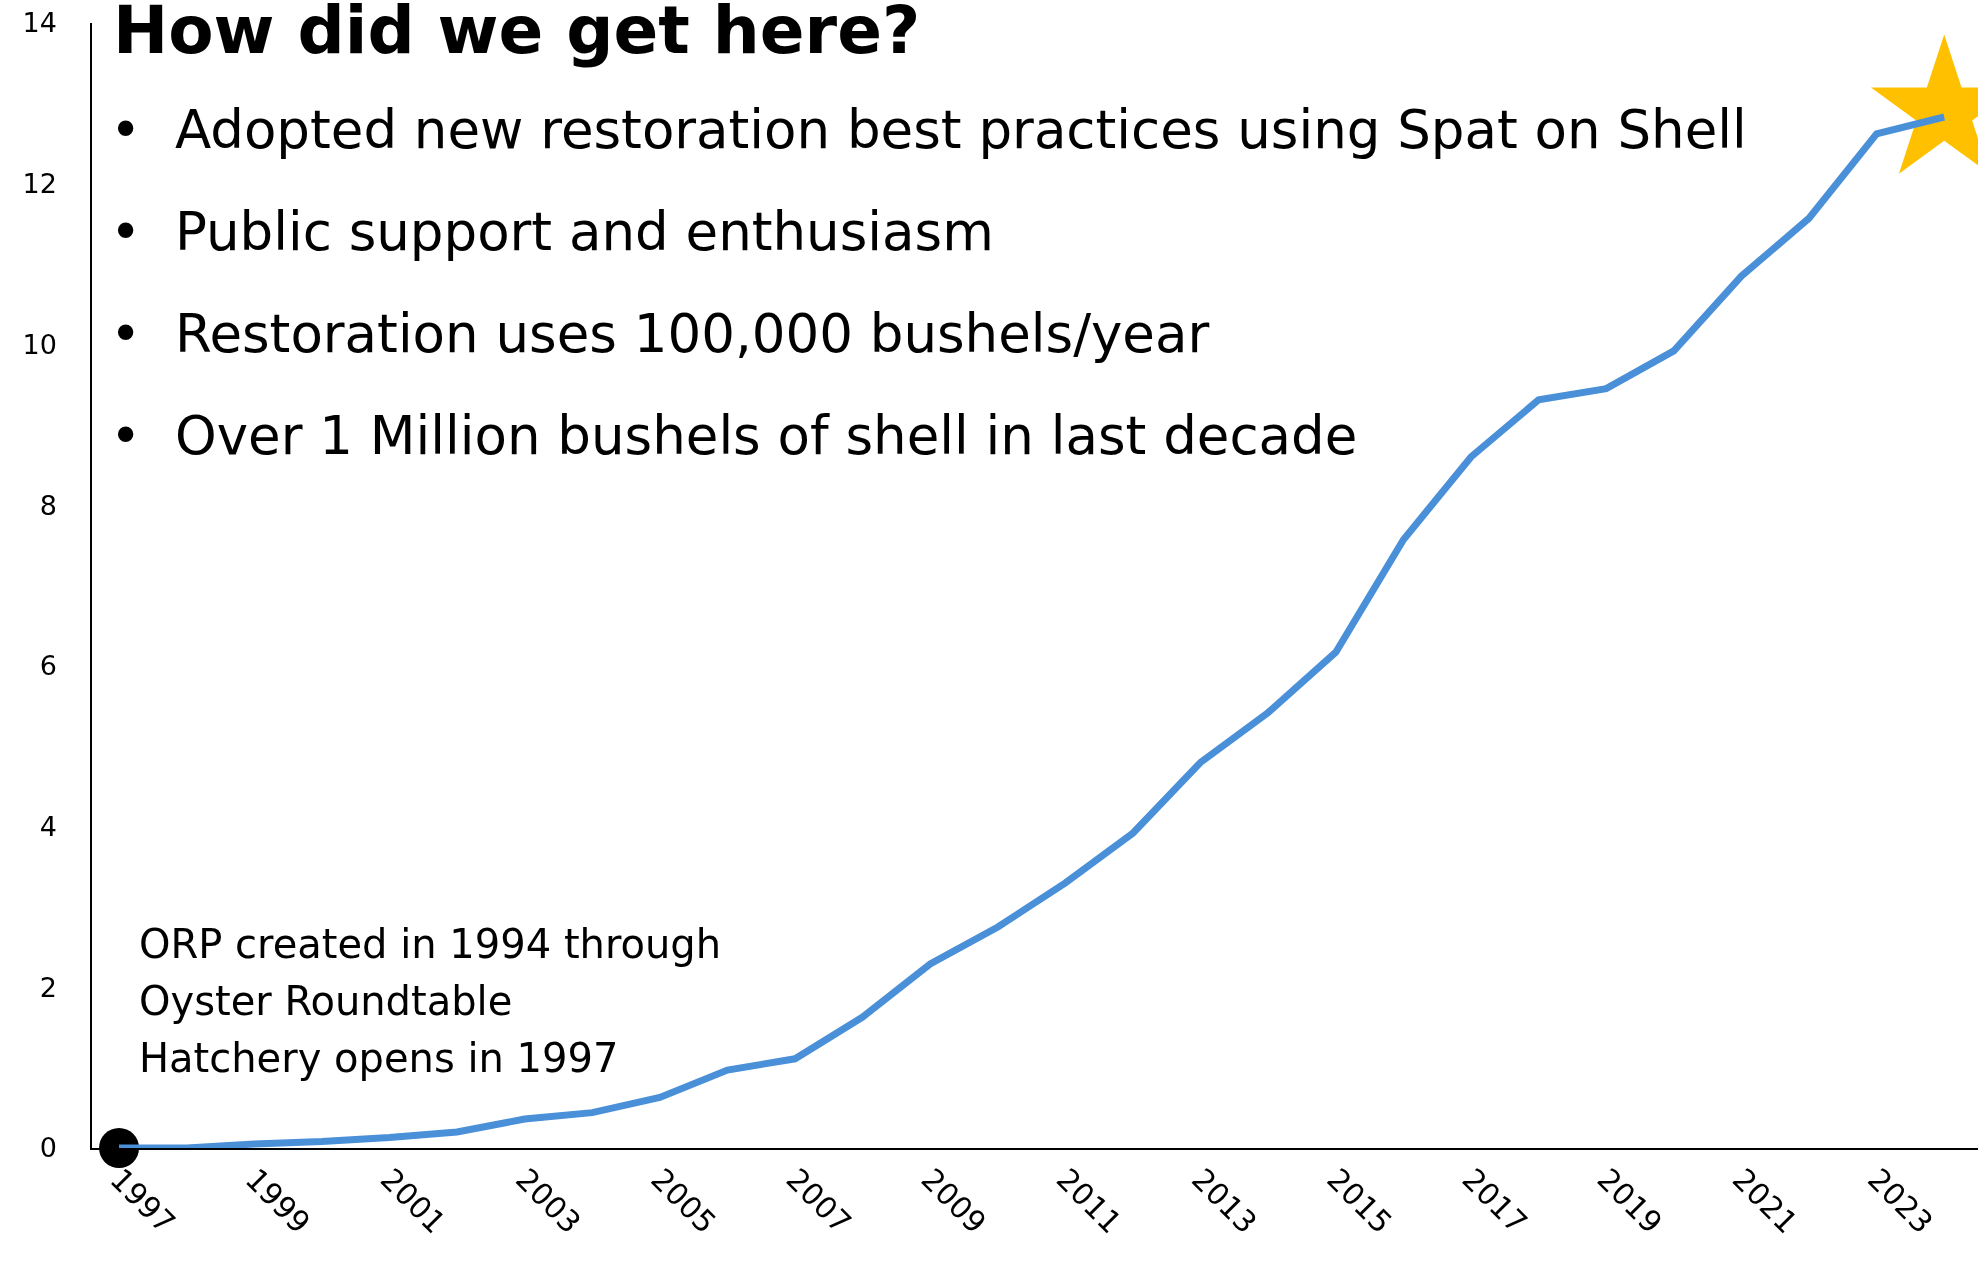 The height and width of the screenshot is (1269, 1978). What do you see at coordinates (48, 666) in the screenshot?
I see `y-tick-label: 6` at bounding box center [48, 666].